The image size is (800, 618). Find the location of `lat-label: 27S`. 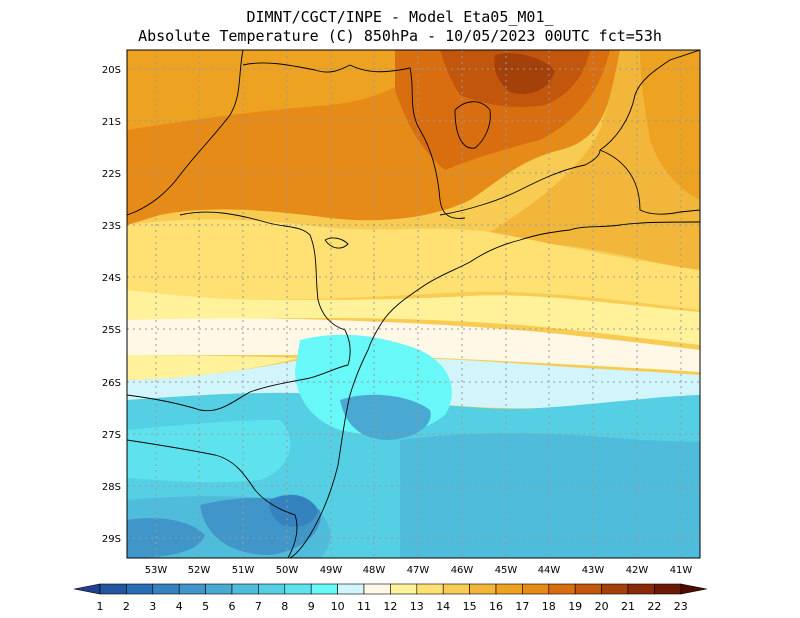

lat-label: 27S is located at coordinates (111, 435).